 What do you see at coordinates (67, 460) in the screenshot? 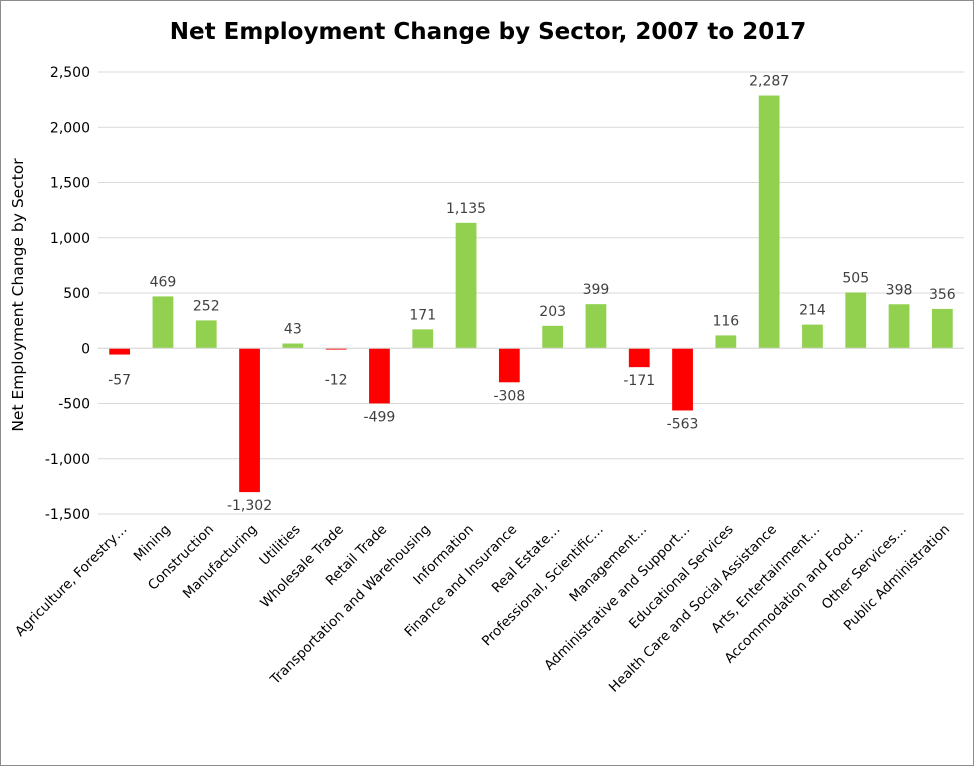
I see `y-tick-label: -1,000` at bounding box center [67, 460].